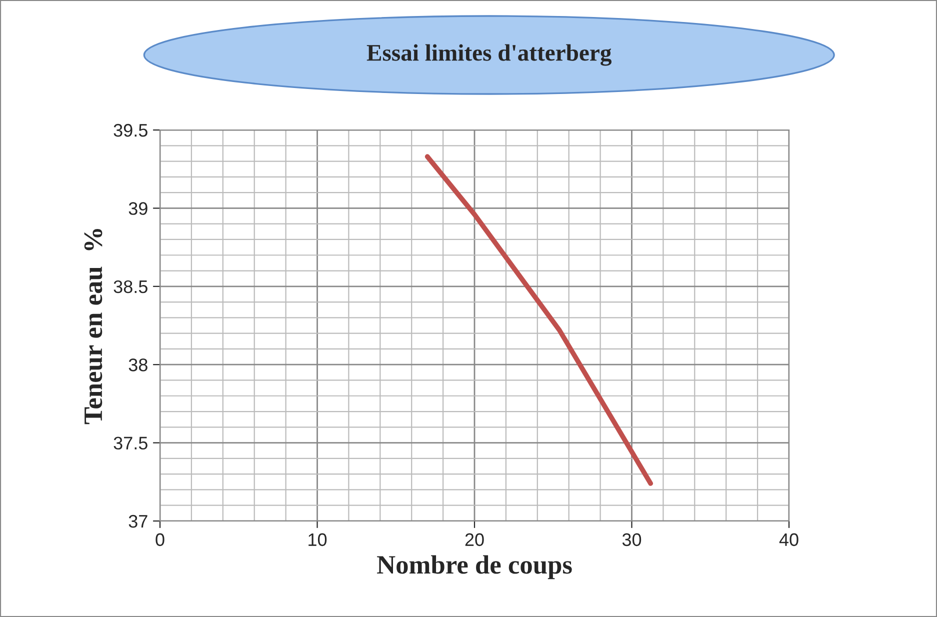 This screenshot has width=937, height=617. What do you see at coordinates (788, 539) in the screenshot?
I see `x-tick-label: 40` at bounding box center [788, 539].